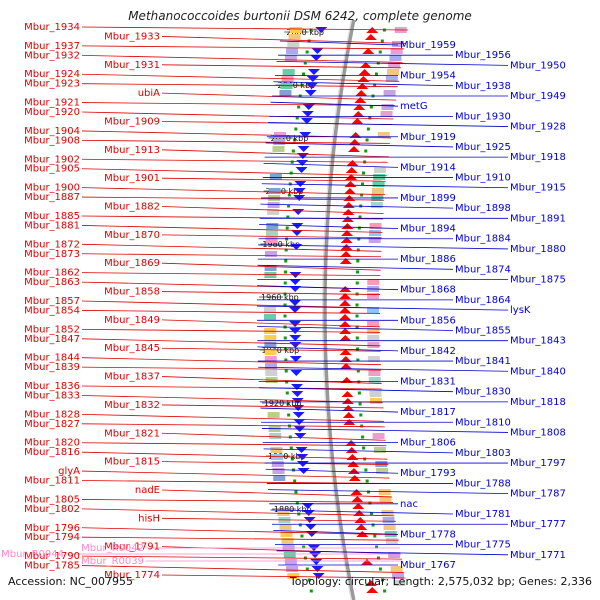  I want to click on left-gene-label: Mbur_1854, so click(52, 310).